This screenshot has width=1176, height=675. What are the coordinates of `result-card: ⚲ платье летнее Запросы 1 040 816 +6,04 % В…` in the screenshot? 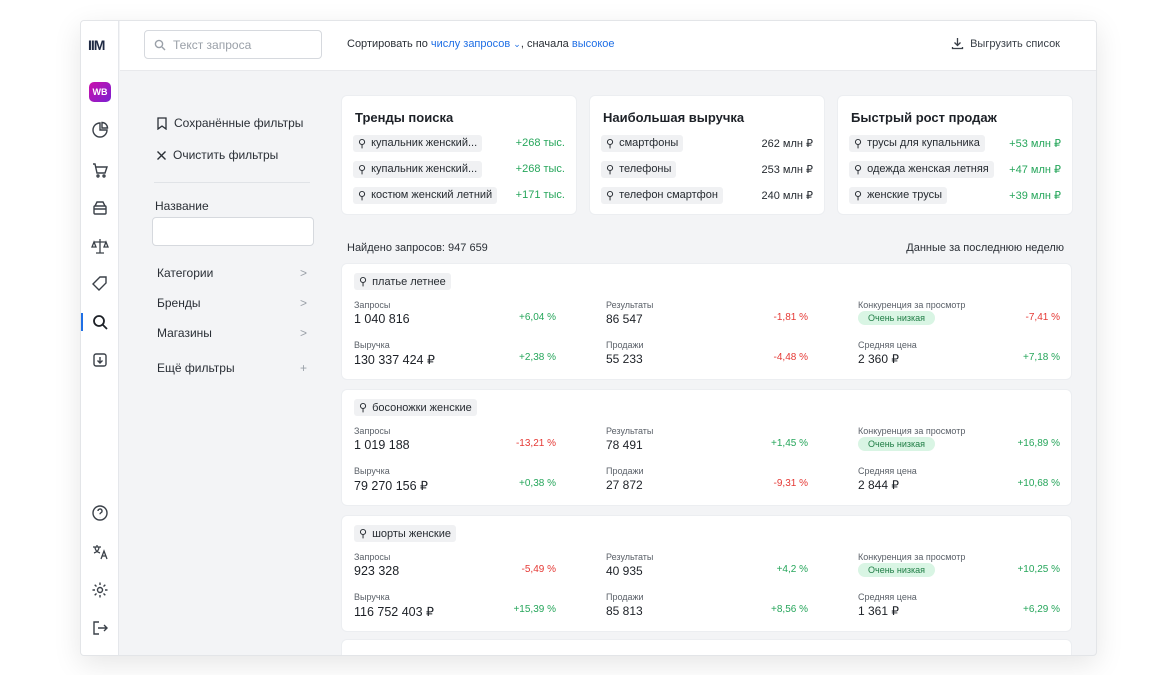 It's located at (706, 321).